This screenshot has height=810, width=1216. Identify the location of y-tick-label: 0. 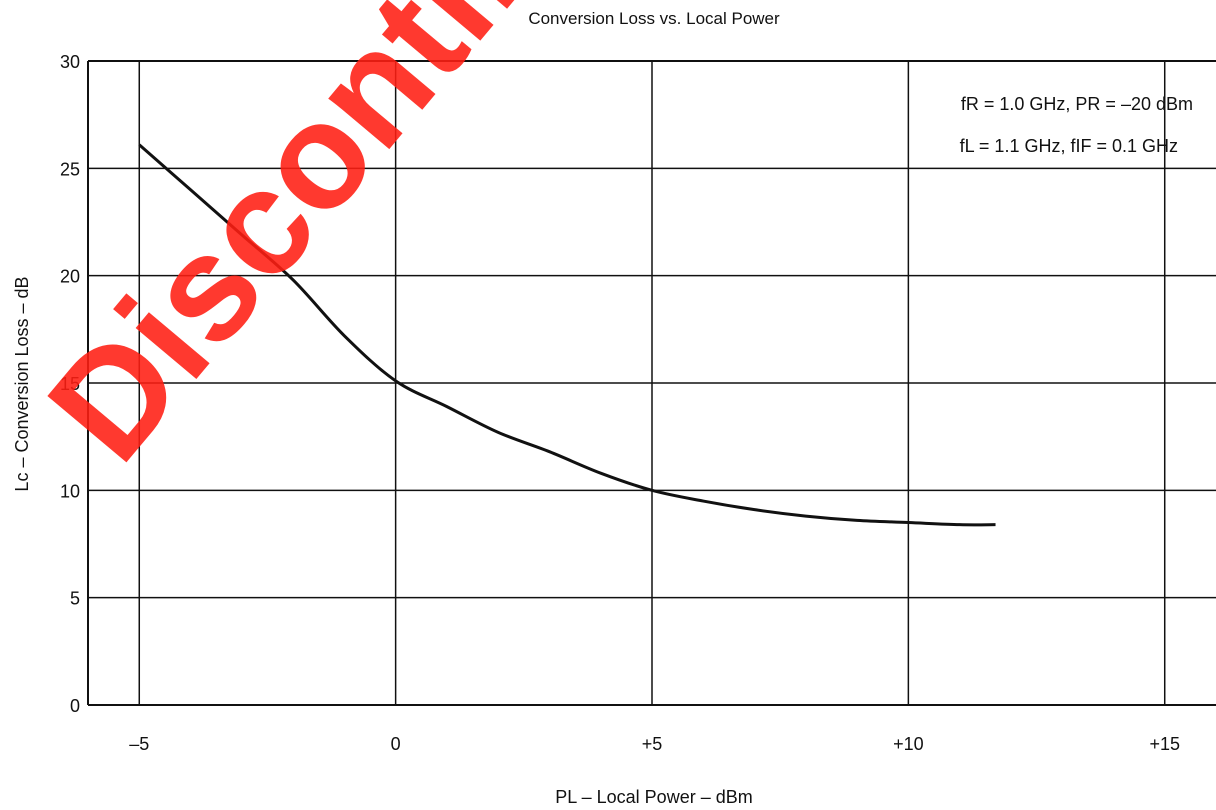
(75, 706).